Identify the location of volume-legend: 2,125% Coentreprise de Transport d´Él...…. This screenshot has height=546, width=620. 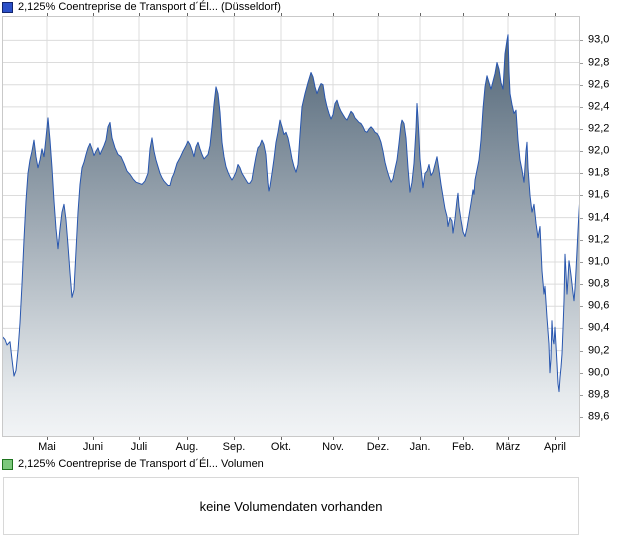
(133, 464).